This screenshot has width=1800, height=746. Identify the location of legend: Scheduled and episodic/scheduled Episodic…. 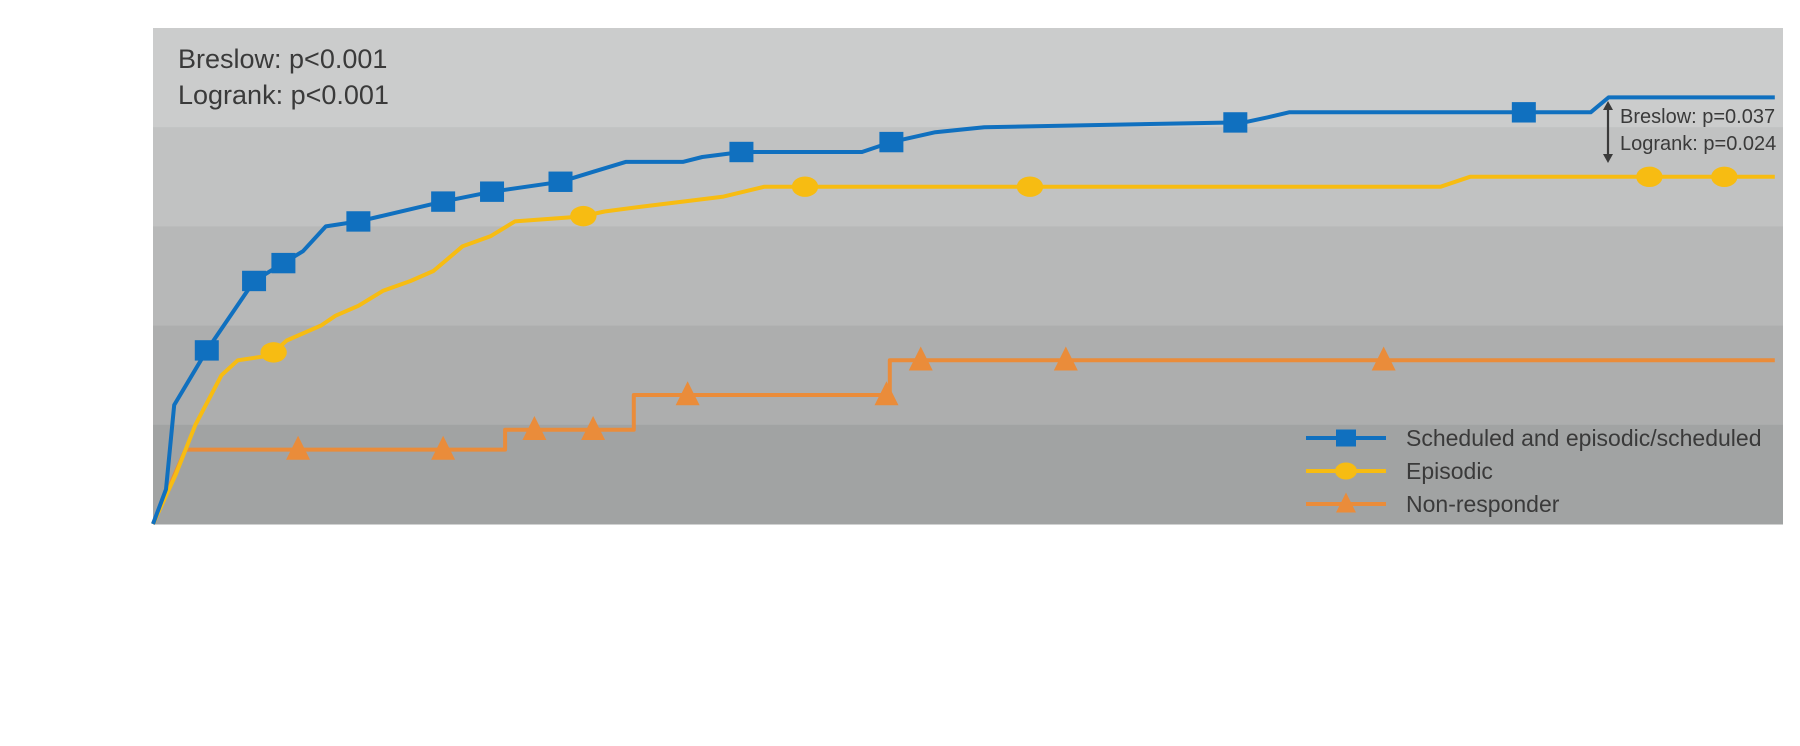
(1534, 471).